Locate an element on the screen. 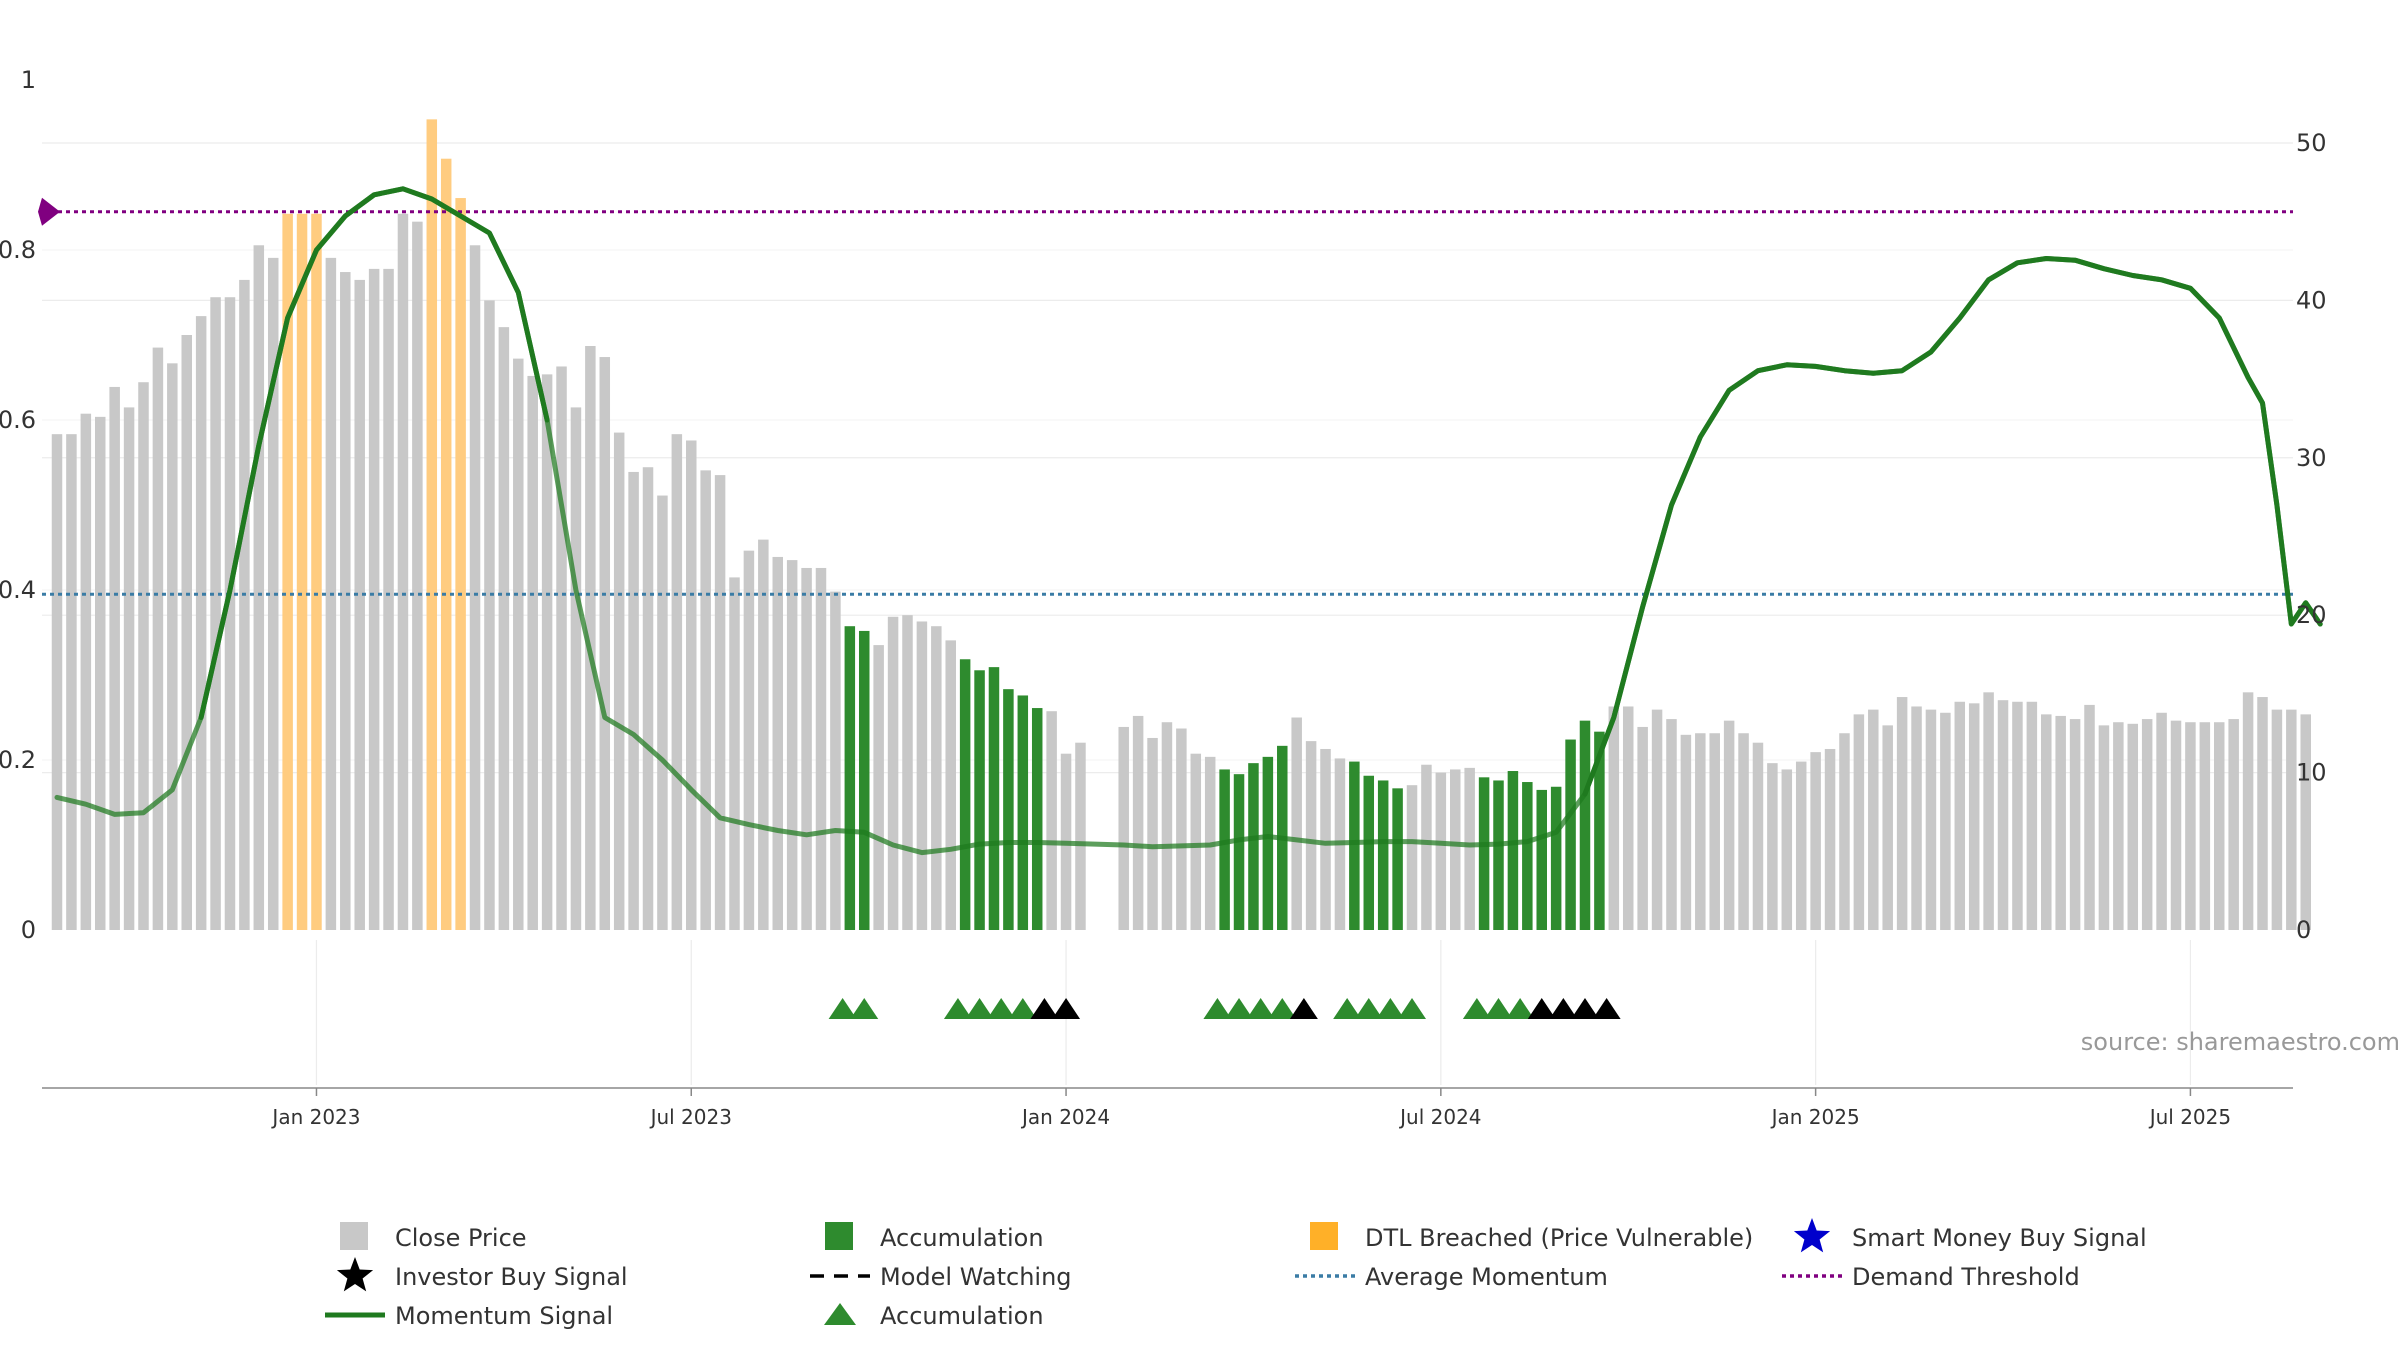 This screenshot has width=2400, height=1350. demand-threshold-marker is located at coordinates (49, 211).